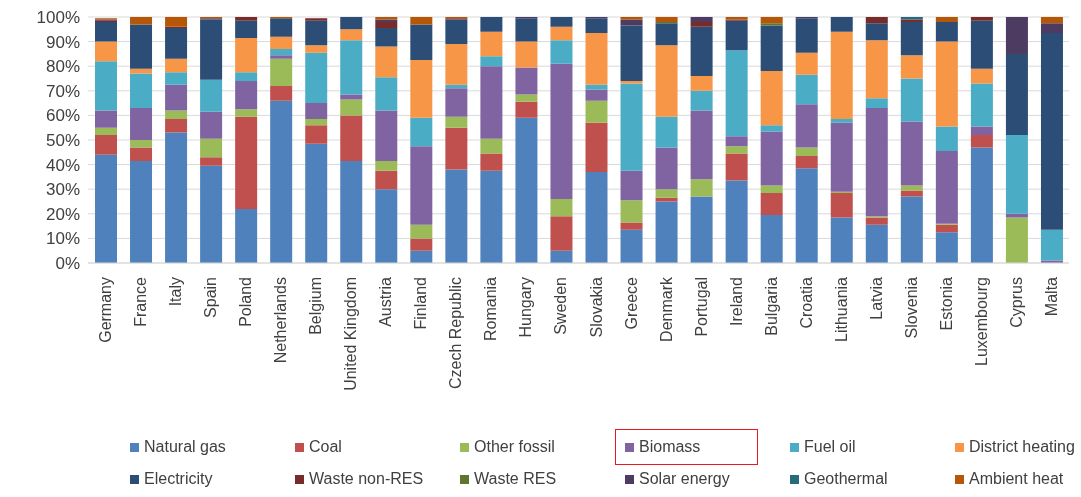  What do you see at coordinates (62, 239) in the screenshot?
I see `y-tick-label: 10%` at bounding box center [62, 239].